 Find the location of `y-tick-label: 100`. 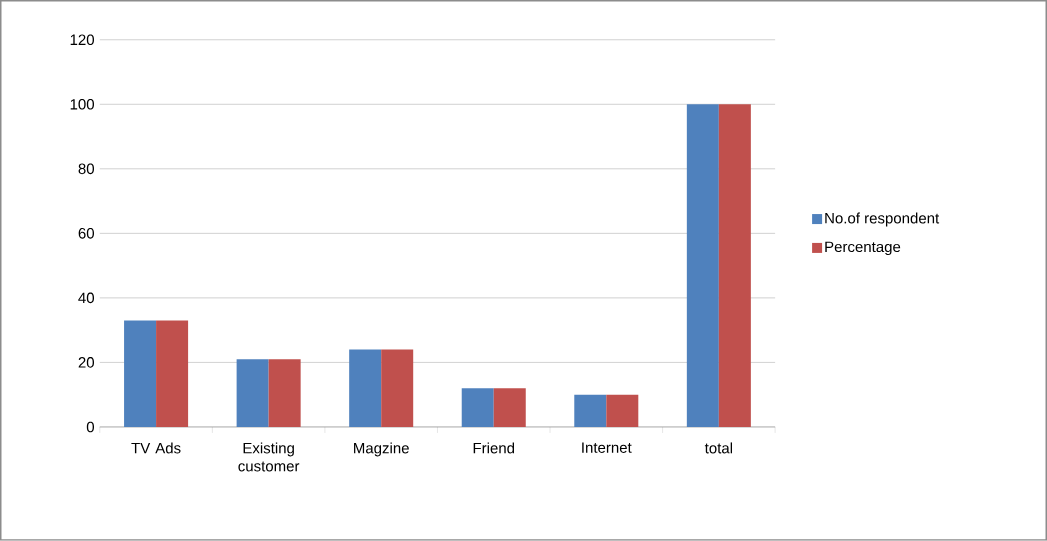

y-tick-label: 100 is located at coordinates (82, 104).